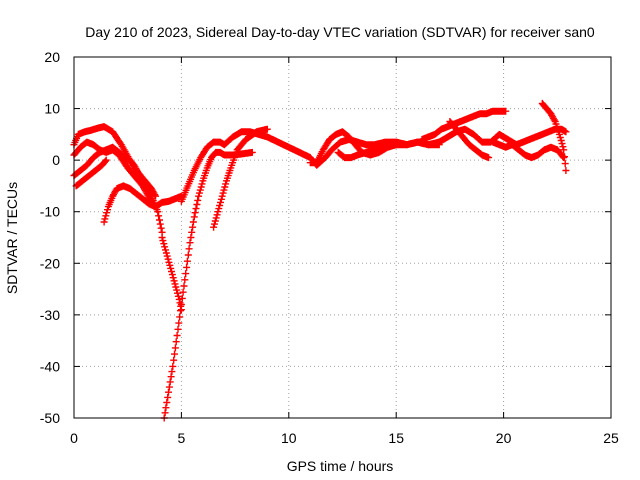 The width and height of the screenshot is (640, 480). I want to click on y-tick-label: 0, so click(56, 160).